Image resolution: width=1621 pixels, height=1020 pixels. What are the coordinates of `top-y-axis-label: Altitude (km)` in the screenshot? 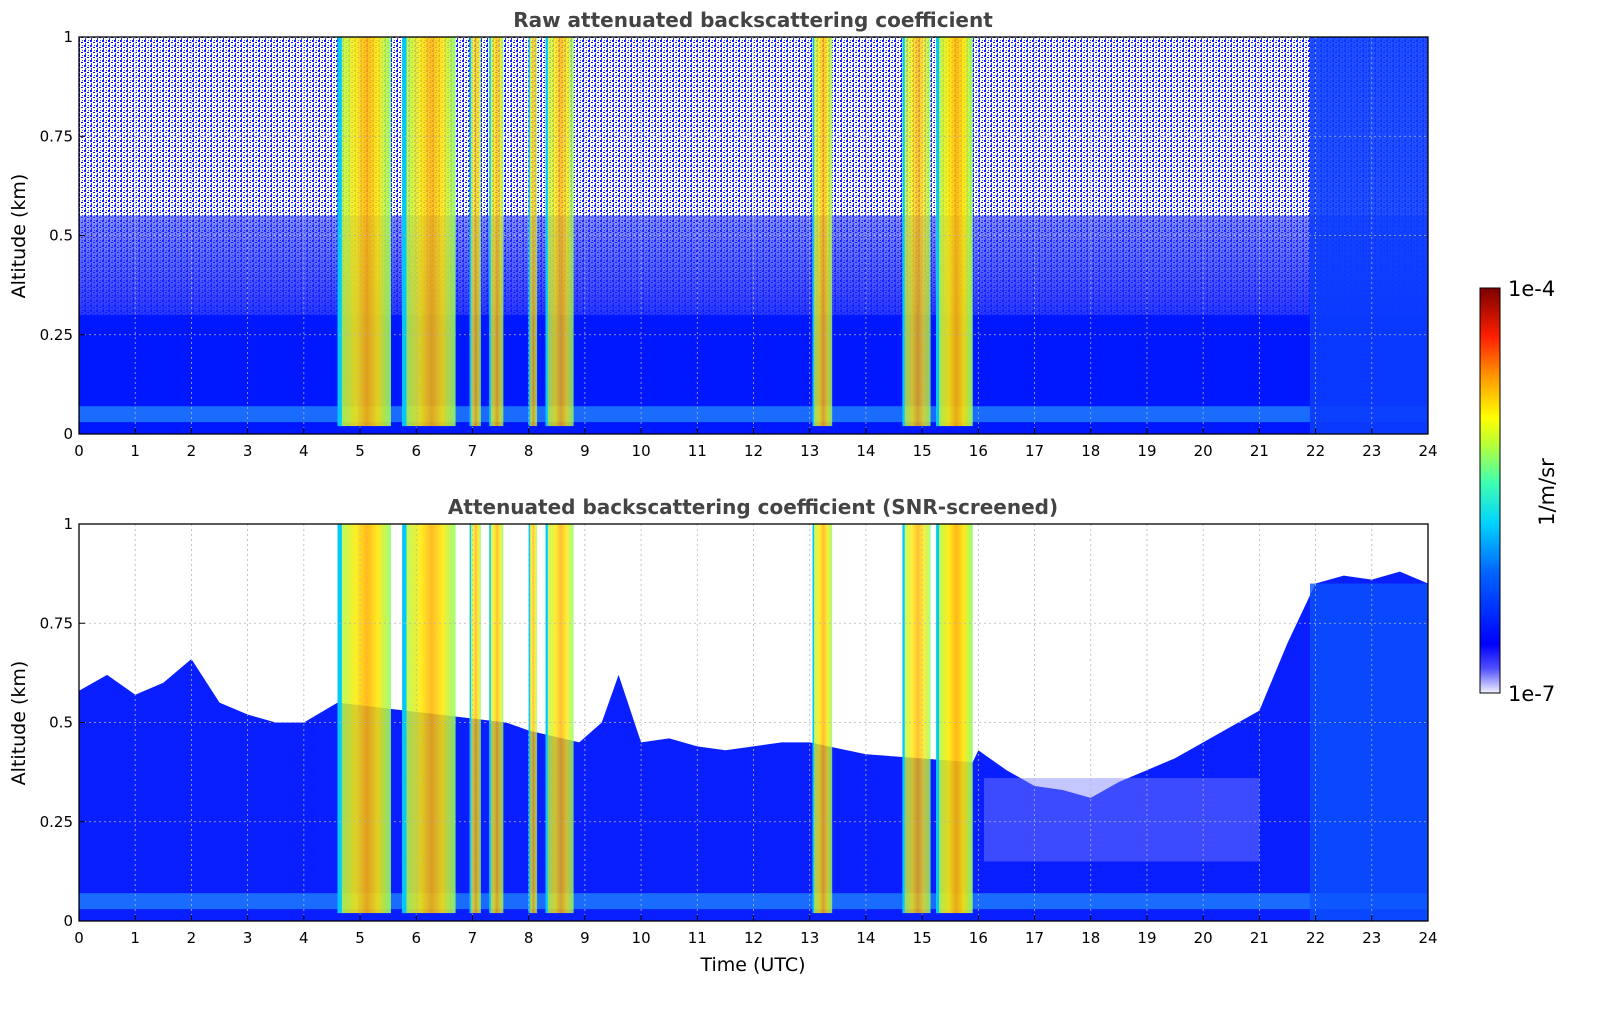 It's located at (19, 236).